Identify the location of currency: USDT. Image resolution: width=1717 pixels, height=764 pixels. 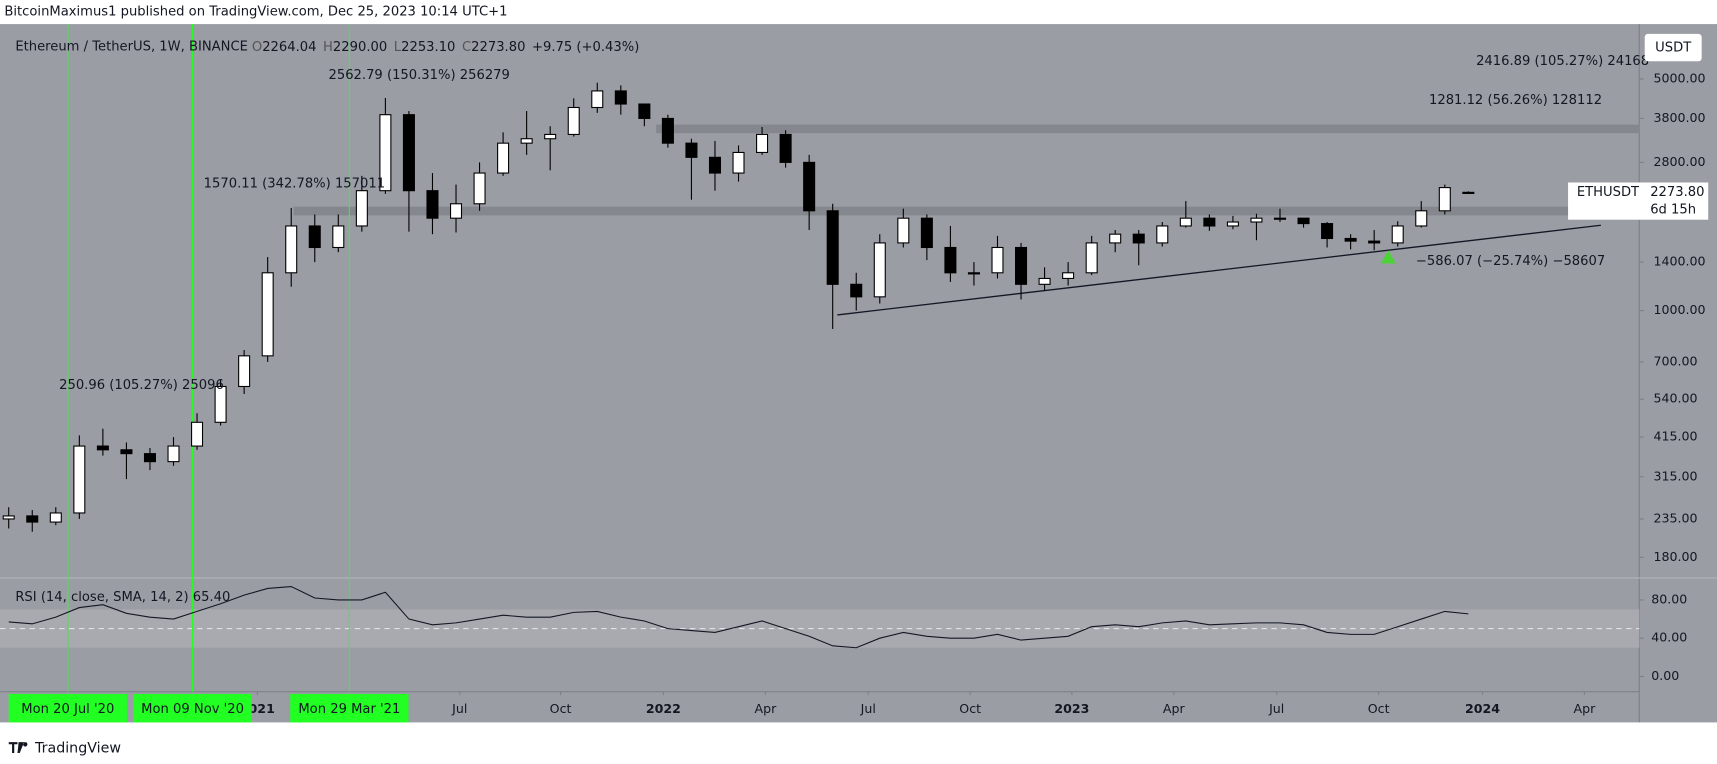
(1673, 48).